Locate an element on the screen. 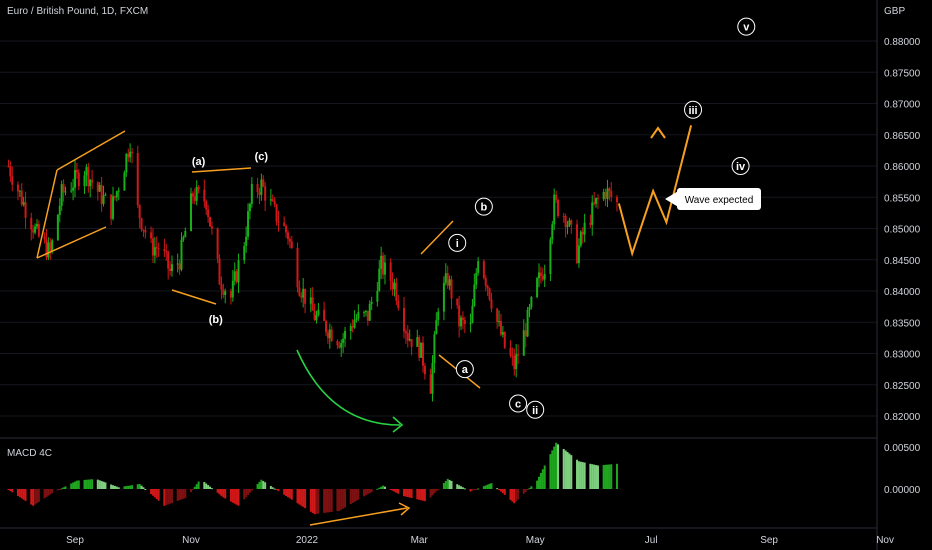 The height and width of the screenshot is (550, 932). channel-upper-line is located at coordinates (91, 150).